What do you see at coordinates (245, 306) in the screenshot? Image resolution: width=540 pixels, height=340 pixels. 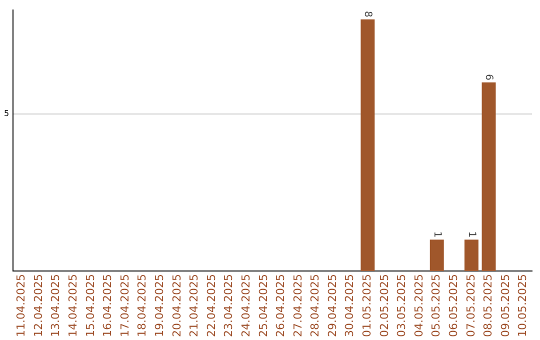 I see `x-tick-label: 24.04.2025` at bounding box center [245, 306].